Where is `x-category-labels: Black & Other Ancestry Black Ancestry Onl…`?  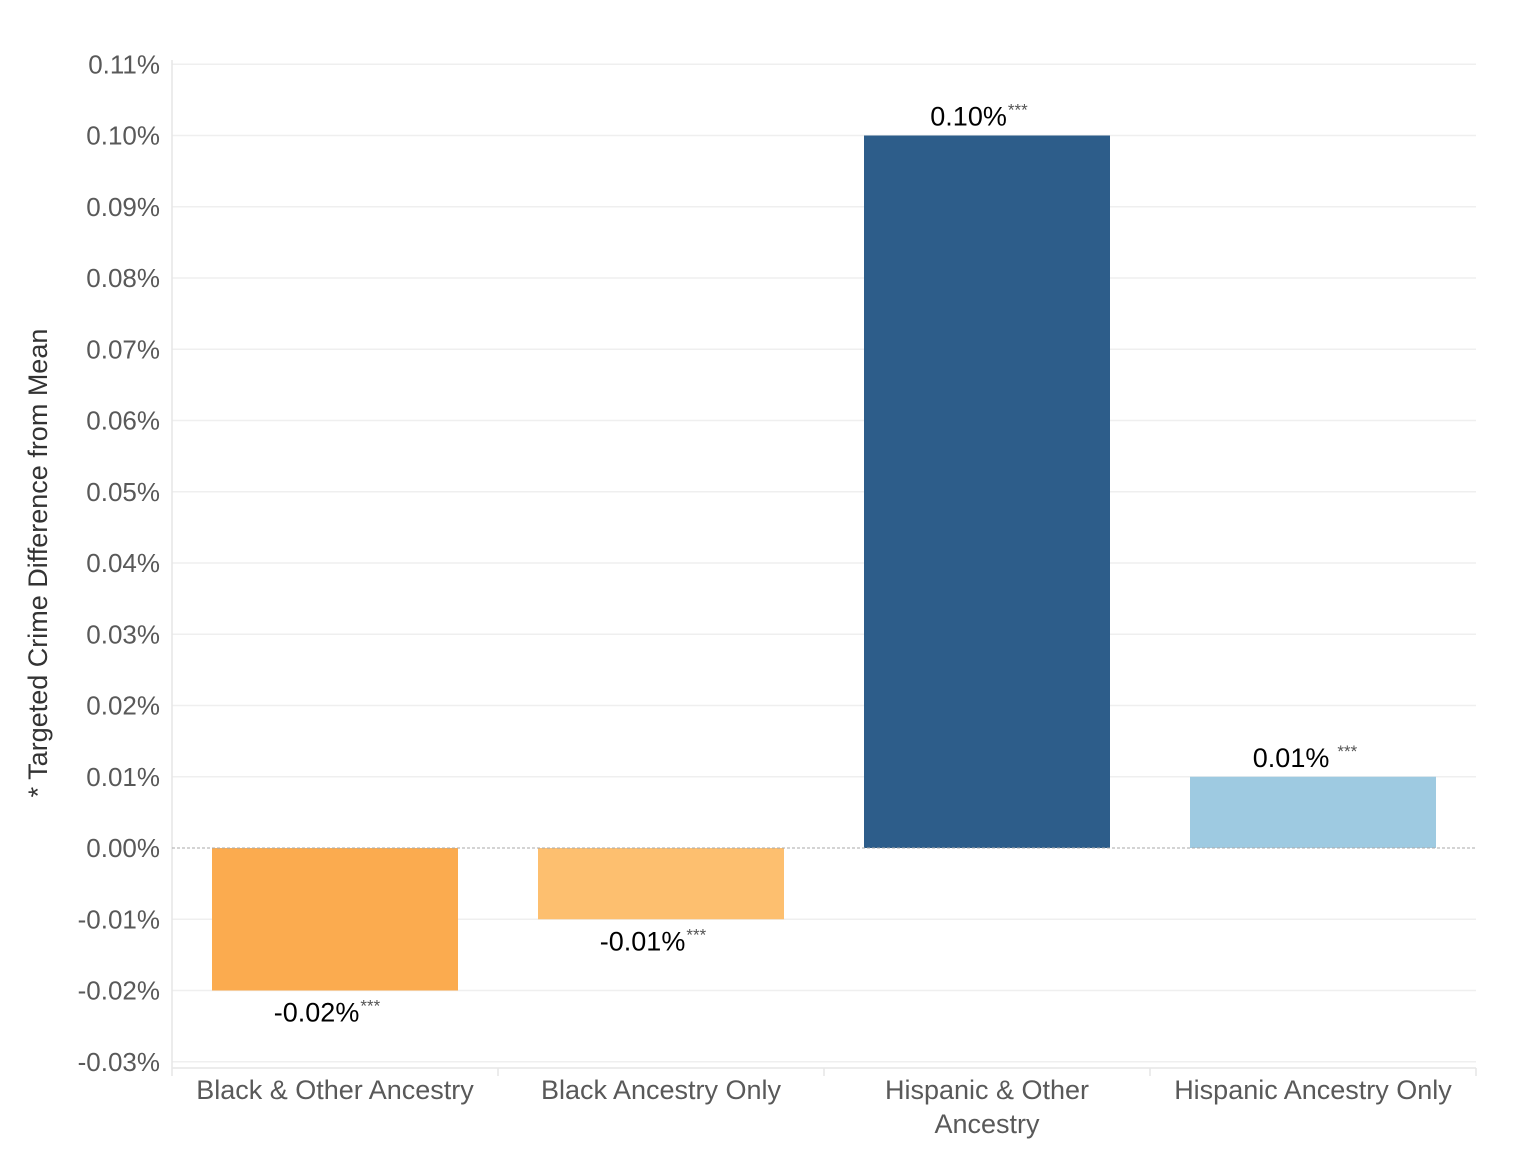 x-category-labels: Black & Other Ancestry Black Ancestry Onl… is located at coordinates (824, 1107).